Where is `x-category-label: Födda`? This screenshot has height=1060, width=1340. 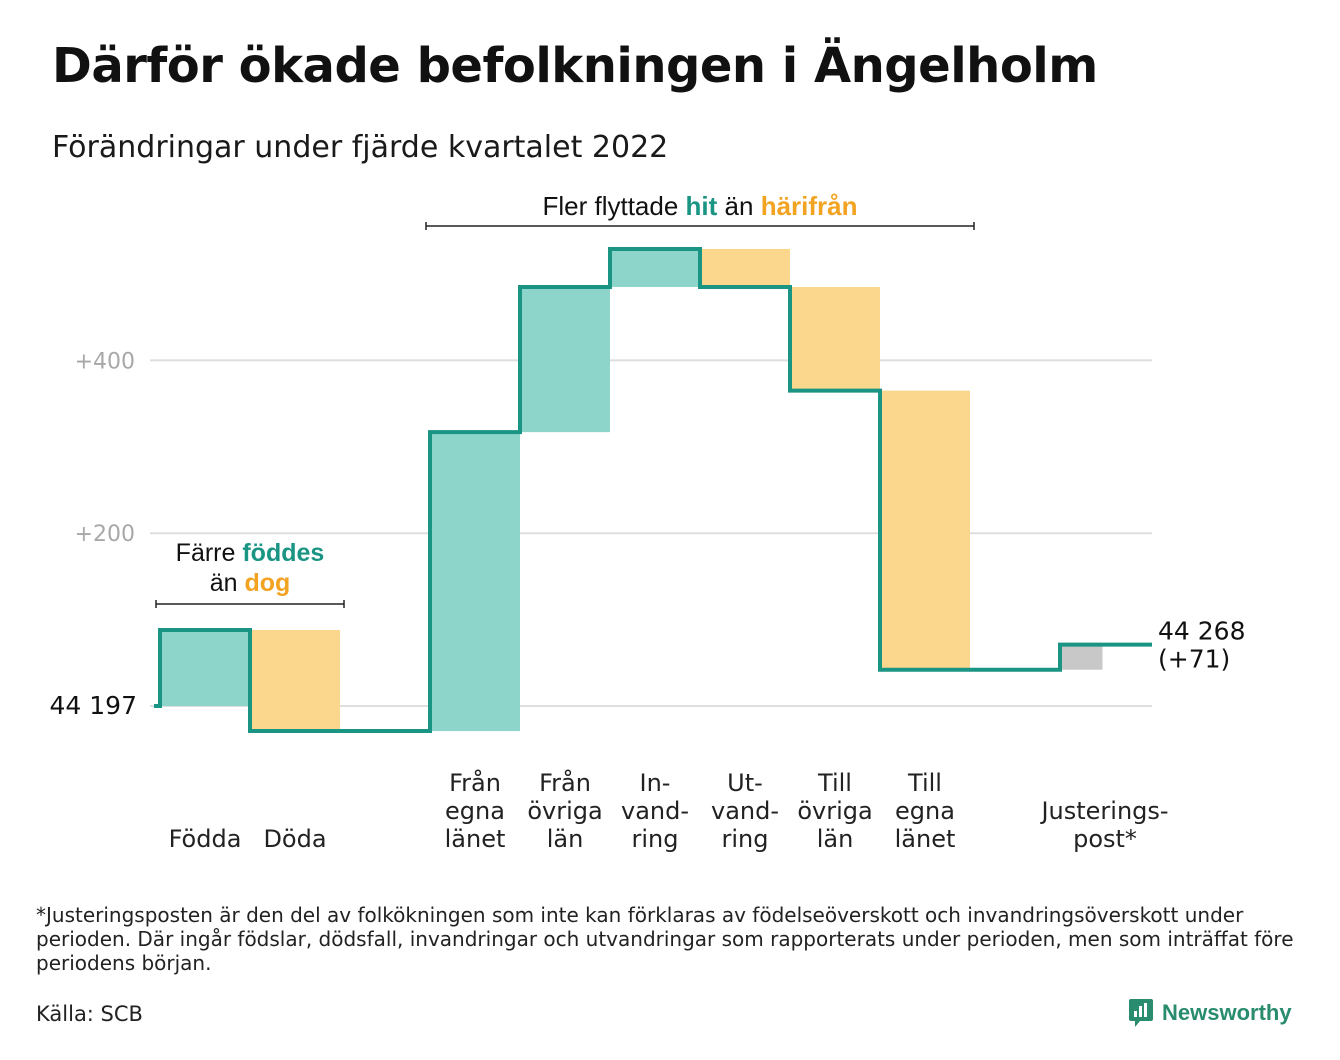
x-category-label: Födda is located at coordinates (205, 839).